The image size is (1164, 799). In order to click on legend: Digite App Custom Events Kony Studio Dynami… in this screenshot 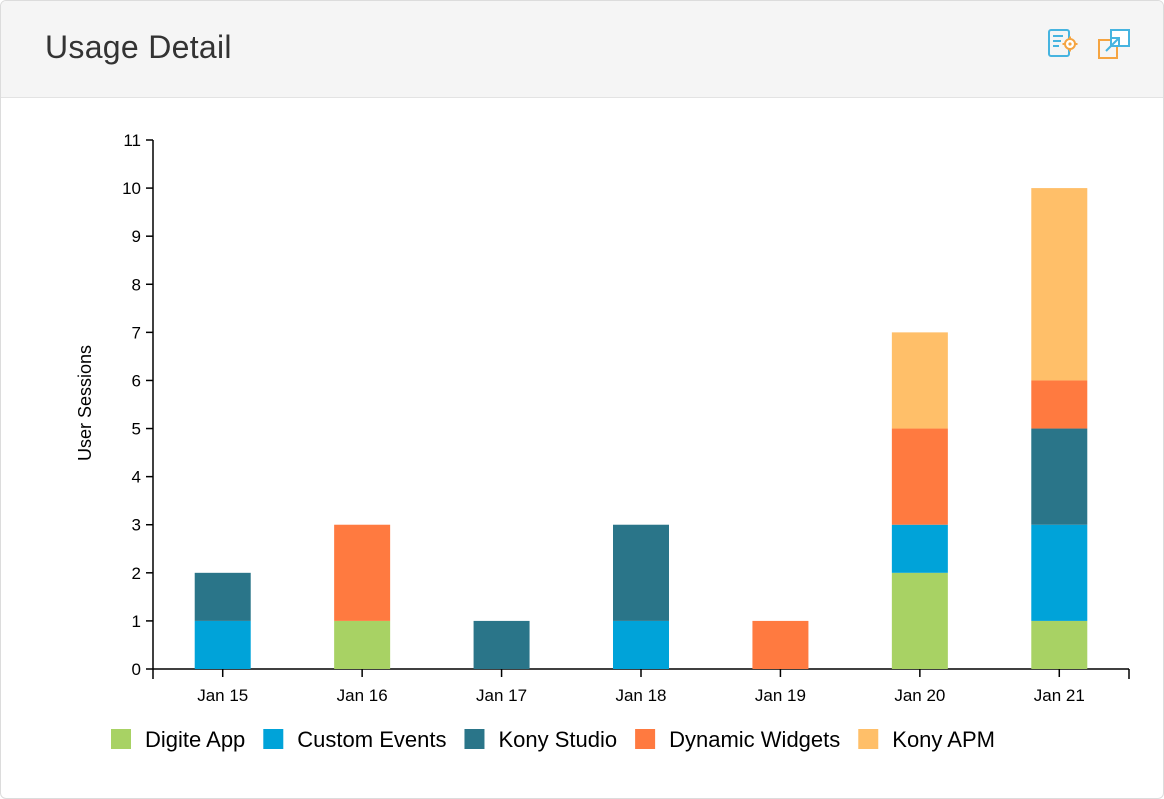, I will do `click(553, 739)`.